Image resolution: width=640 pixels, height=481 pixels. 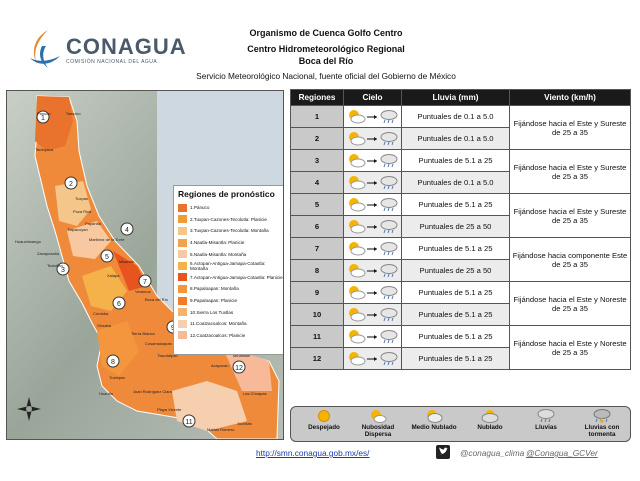 I want to click on sky-legend-nublado: Nublado, so click(x=490, y=420).